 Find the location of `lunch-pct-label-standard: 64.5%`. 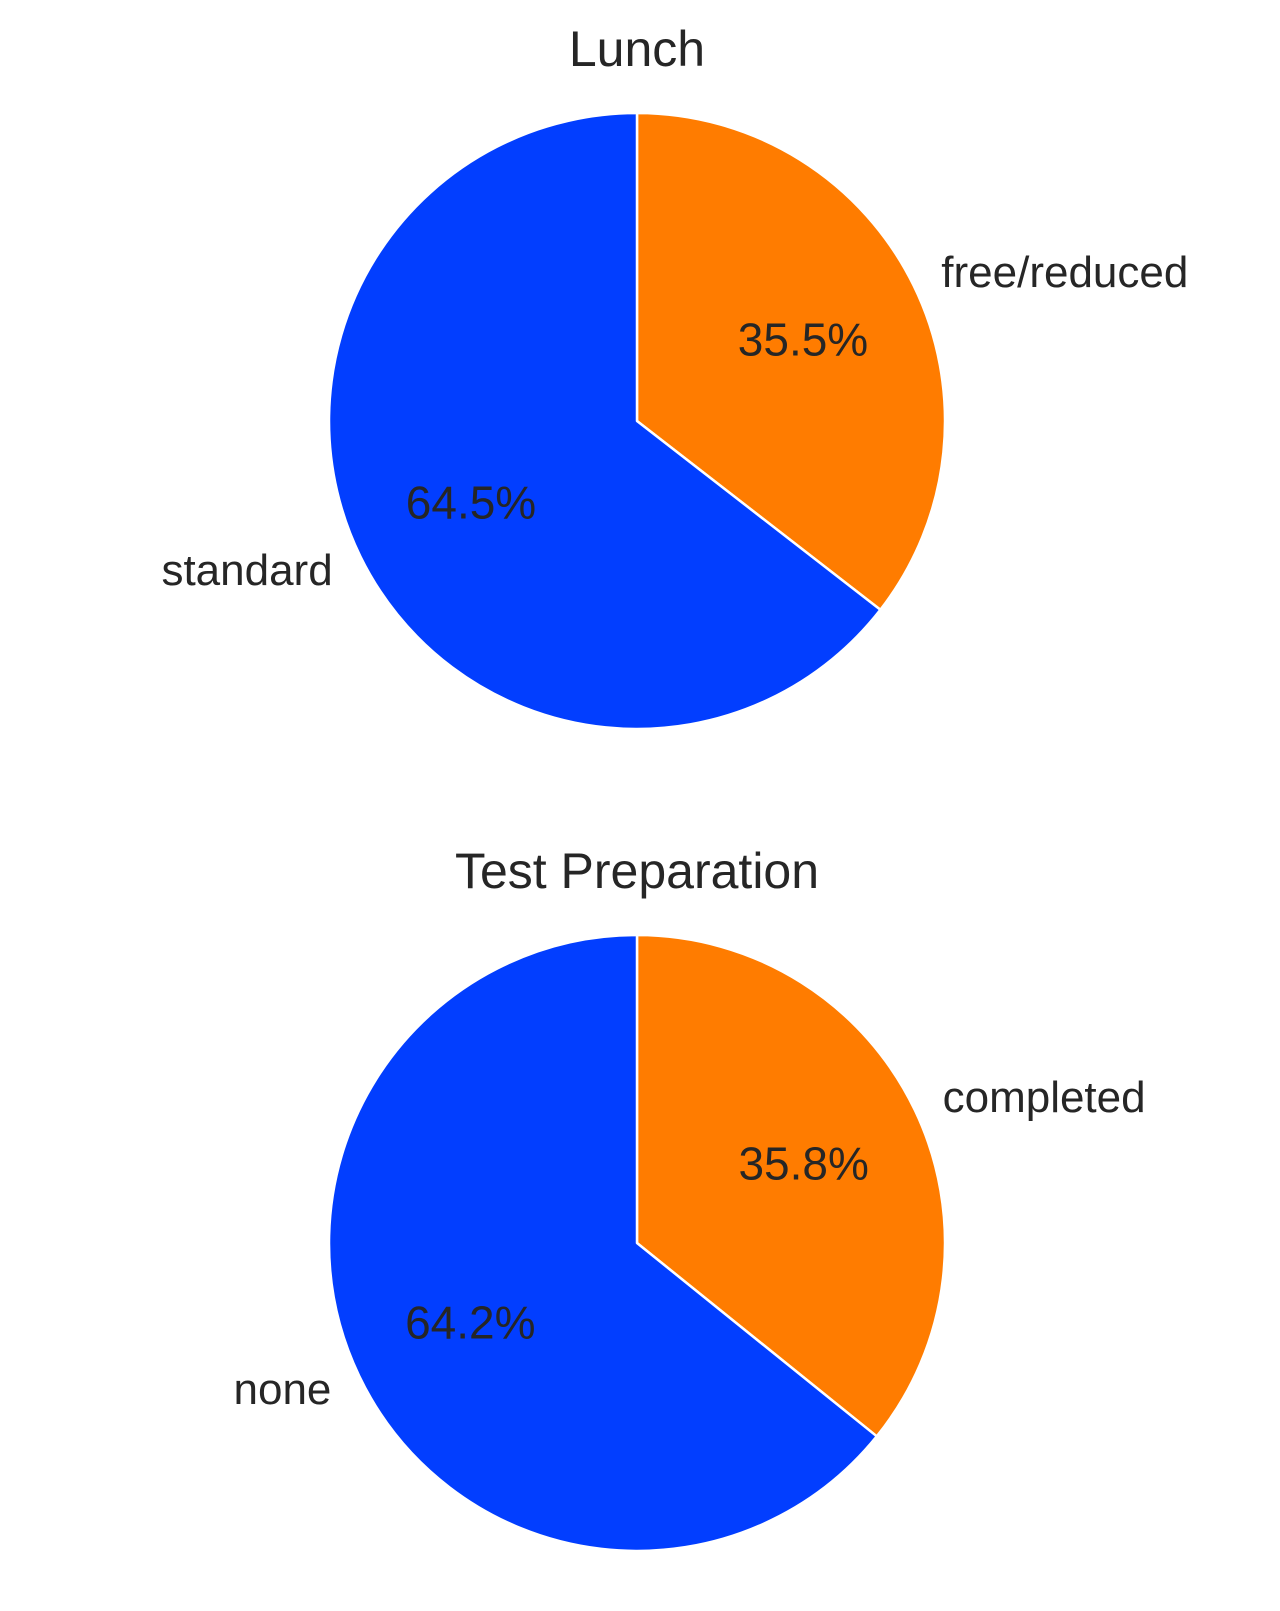

lunch-pct-label-standard: 64.5% is located at coordinates (471, 502).